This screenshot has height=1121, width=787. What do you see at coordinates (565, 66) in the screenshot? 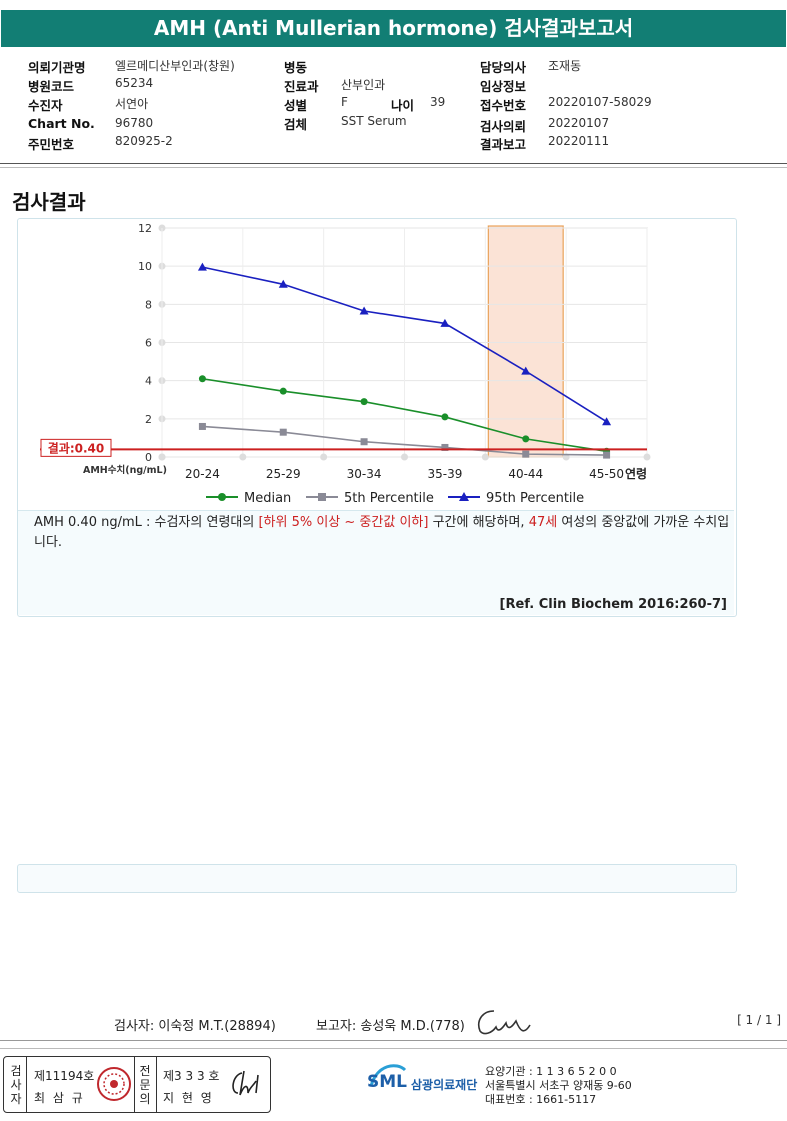
I see `value-doctor: 조재동` at bounding box center [565, 66].